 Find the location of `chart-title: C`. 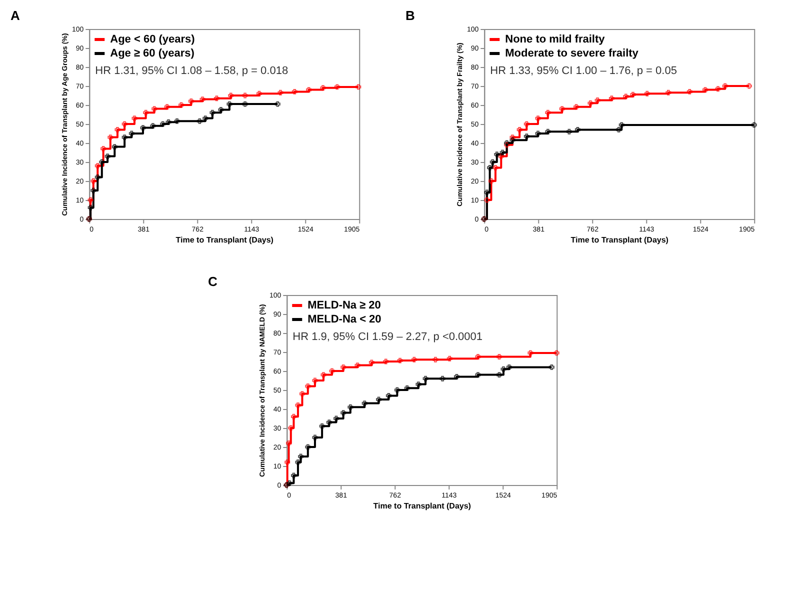

chart-title: C is located at coordinates (213, 281).